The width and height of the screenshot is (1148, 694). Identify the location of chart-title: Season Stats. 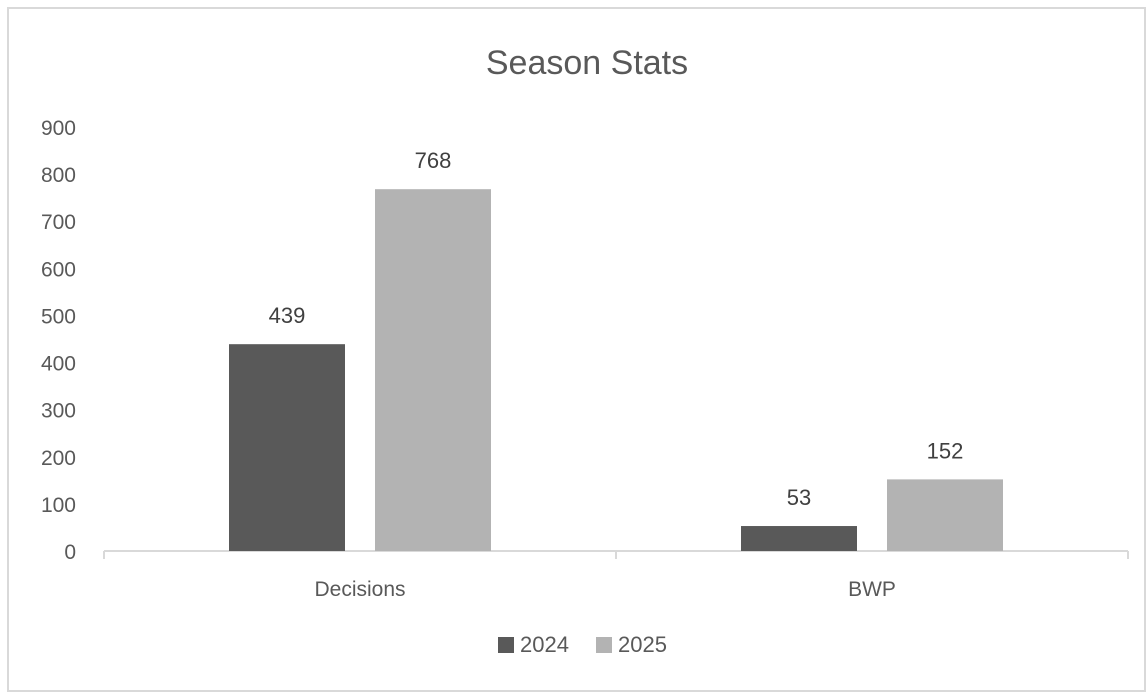
(587, 63).